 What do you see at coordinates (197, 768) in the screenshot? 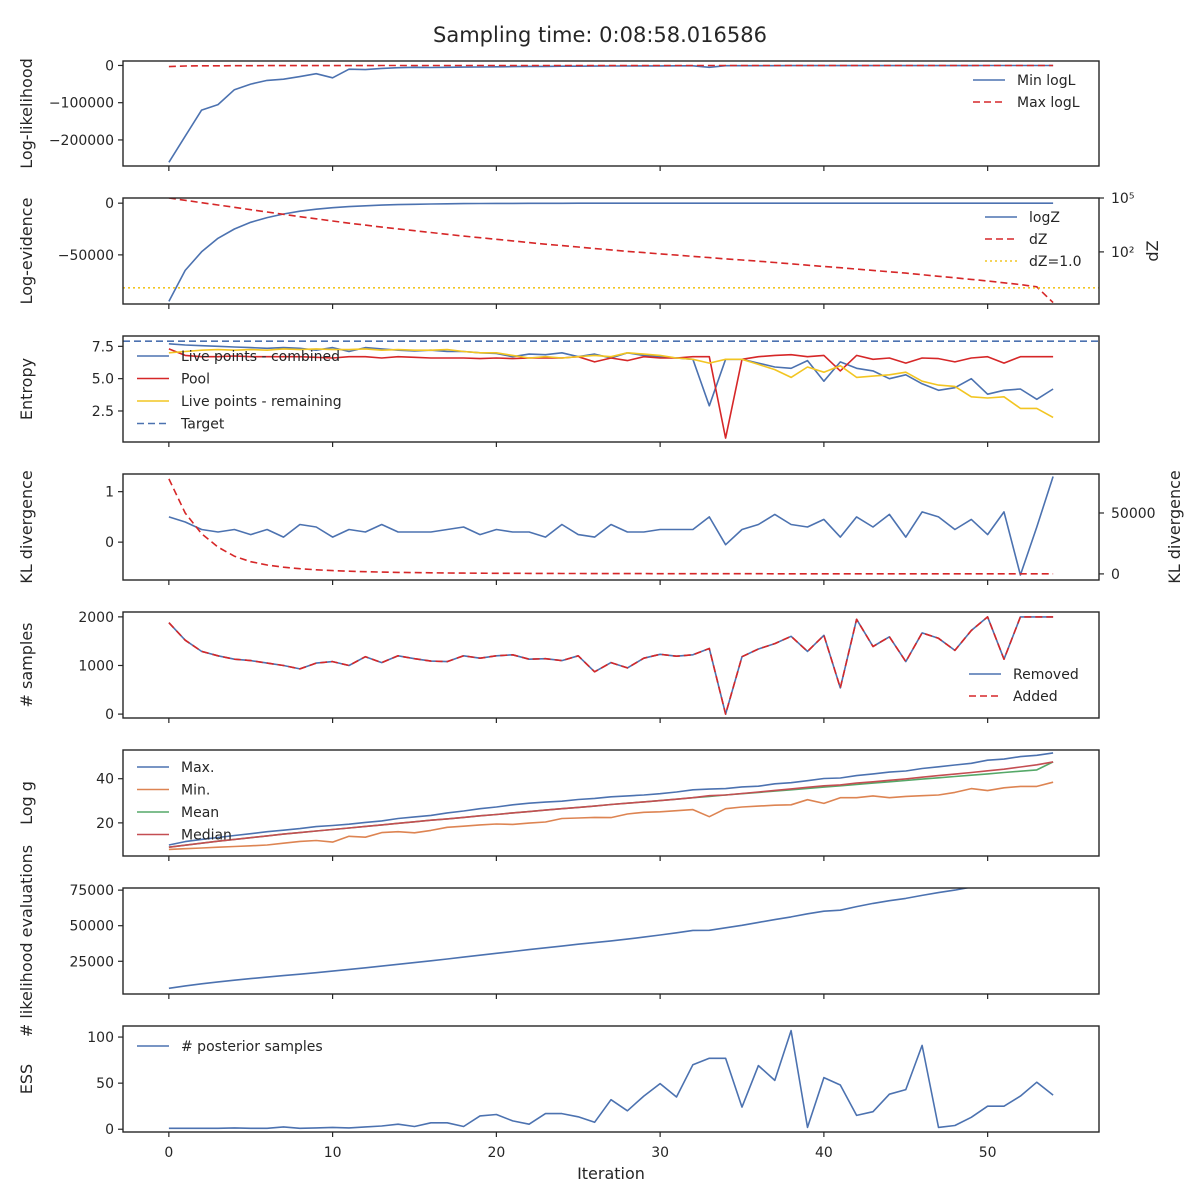
I see `legend-label: Max.` at bounding box center [197, 768].